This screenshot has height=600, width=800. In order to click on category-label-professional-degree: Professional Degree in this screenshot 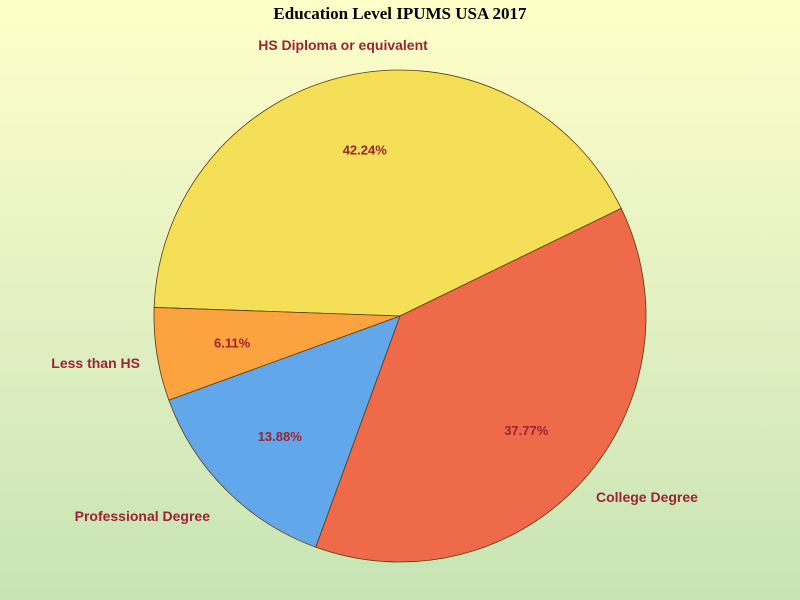, I will do `click(143, 516)`.